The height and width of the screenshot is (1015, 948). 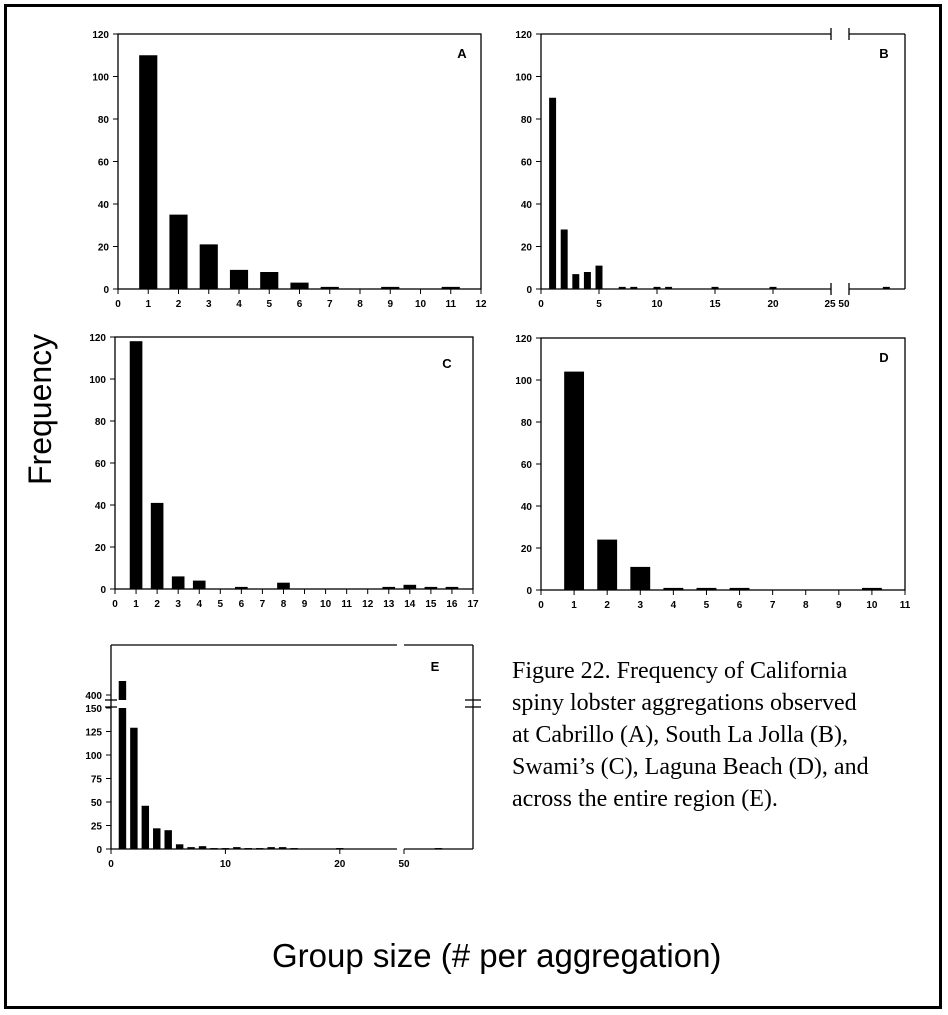 I want to click on y-tick-label: 80, so click(x=527, y=120).